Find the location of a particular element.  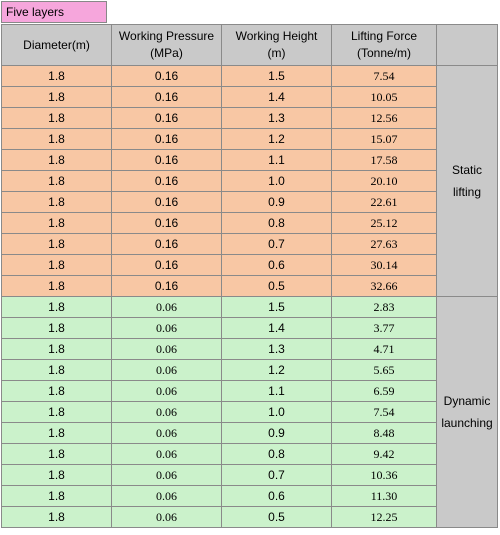

header-working-pressure: Working Pressure (MPa) is located at coordinates (166, 45).